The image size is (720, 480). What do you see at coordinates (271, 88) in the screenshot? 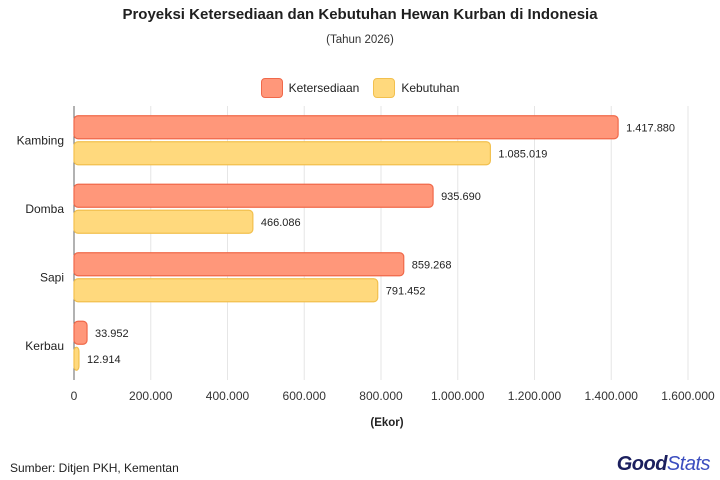
I see `legend-swatch-ketersediaan` at bounding box center [271, 88].